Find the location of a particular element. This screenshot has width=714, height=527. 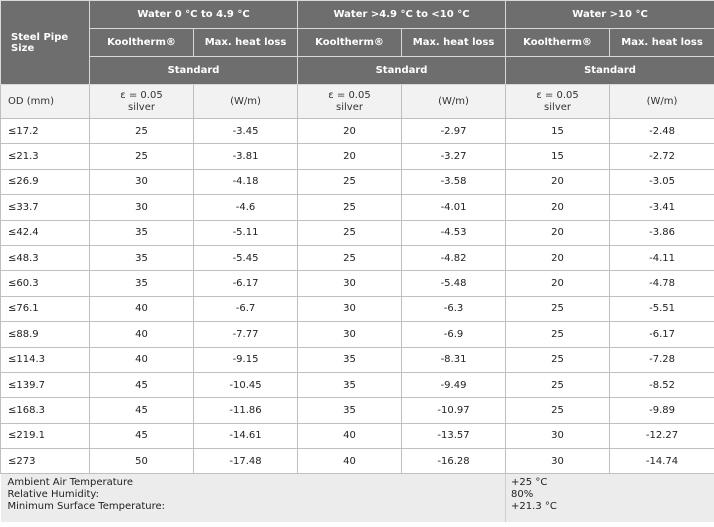

table-row: ≤48.3 35 -5.45 25 -4.82 20 -4.11 is located at coordinates (357, 258).